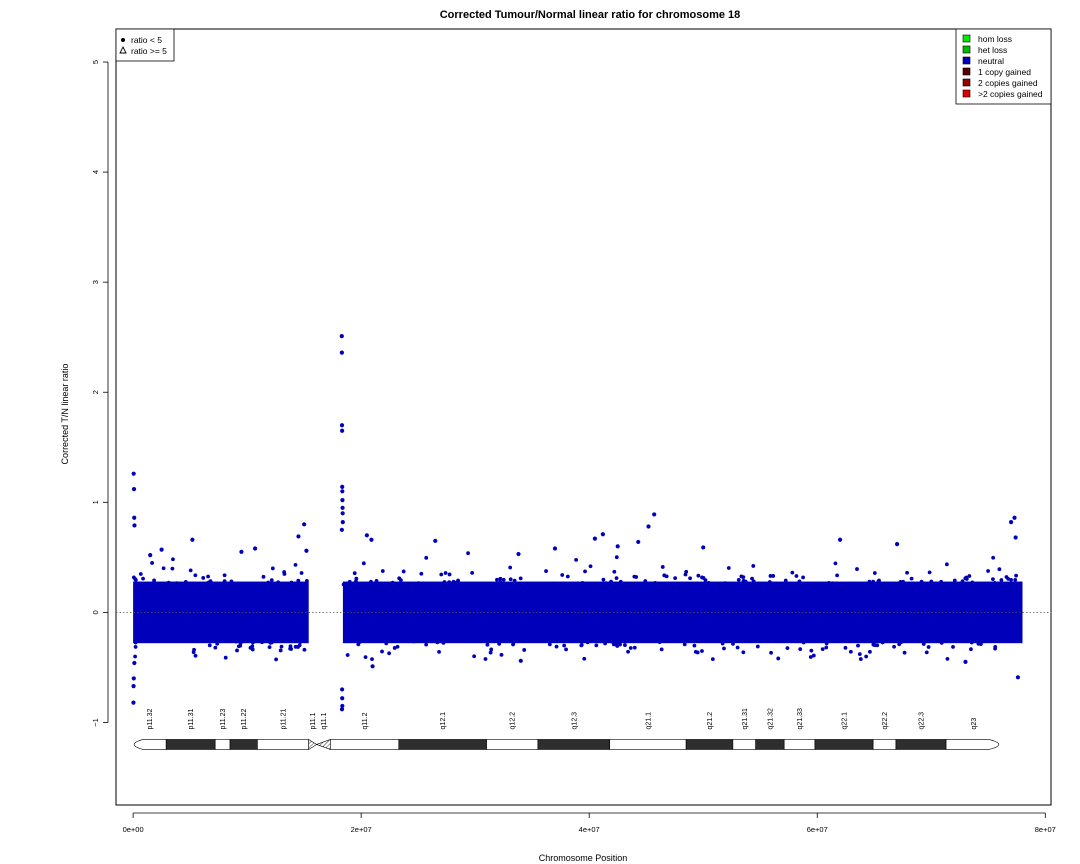 Image resolution: width=1080 pixels, height=864 pixels. I want to click on ideogram-band-label: p11.1, so click(313, 720).